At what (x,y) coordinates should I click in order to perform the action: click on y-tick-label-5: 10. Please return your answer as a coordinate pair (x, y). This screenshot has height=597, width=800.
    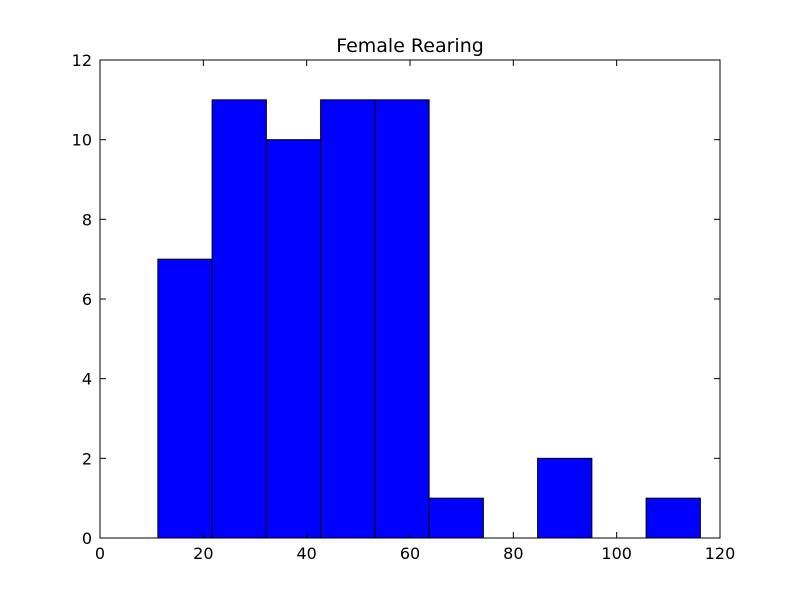
    Looking at the image, I should click on (82, 140).